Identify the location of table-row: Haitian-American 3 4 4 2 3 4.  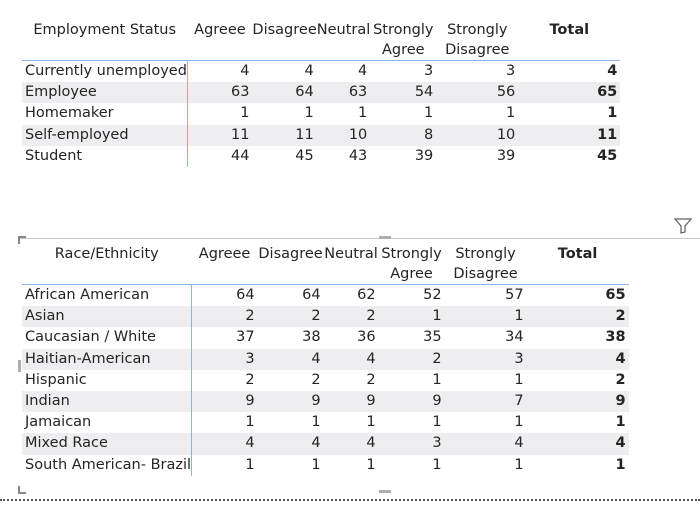
(325, 359).